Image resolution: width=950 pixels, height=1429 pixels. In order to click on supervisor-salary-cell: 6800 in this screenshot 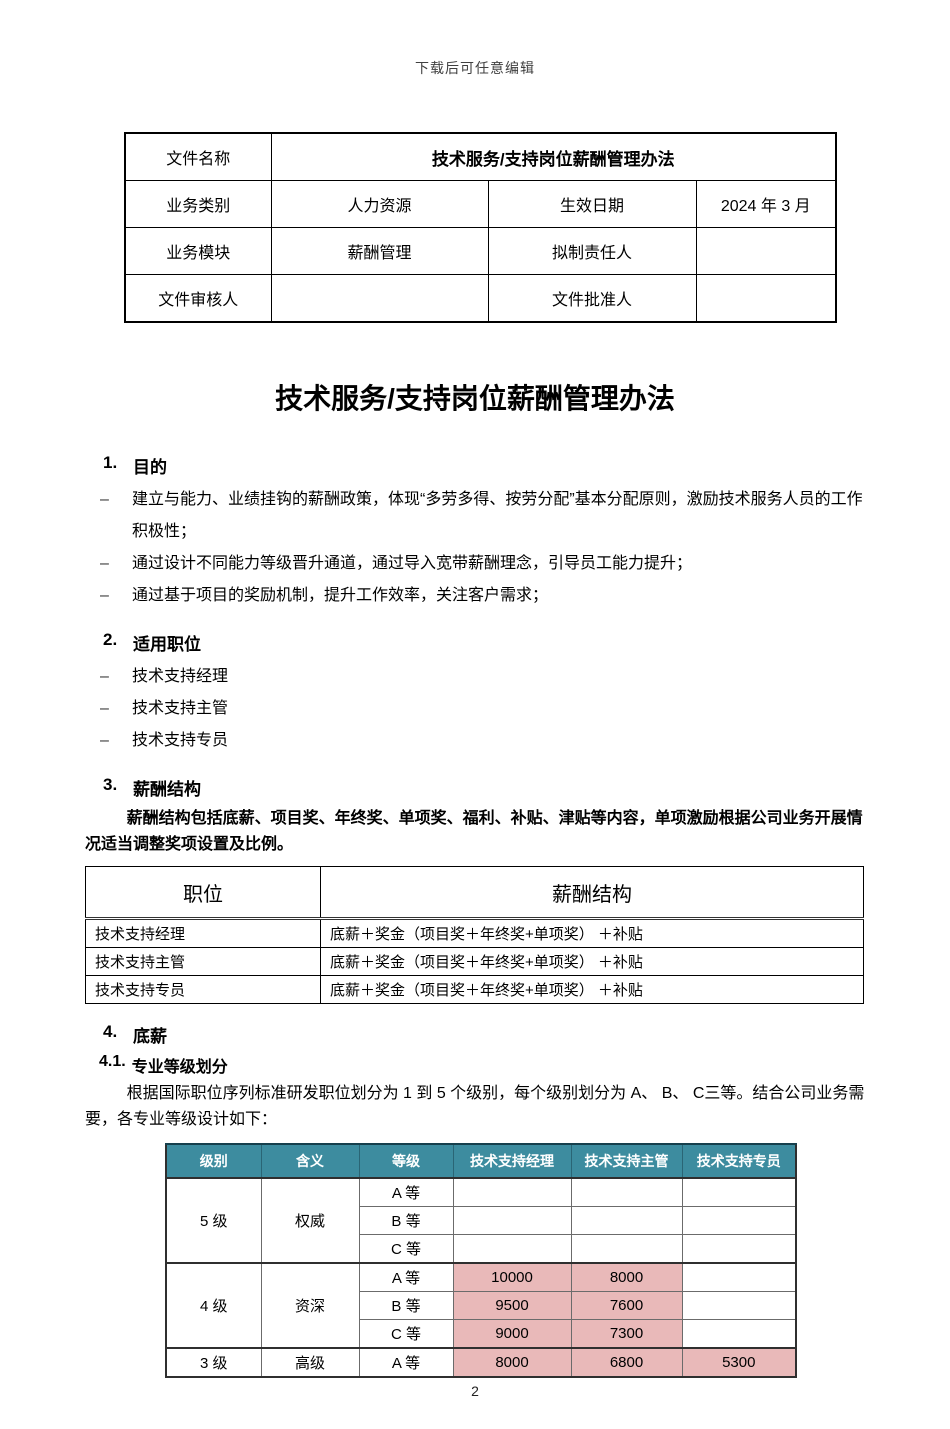, I will do `click(626, 1362)`.